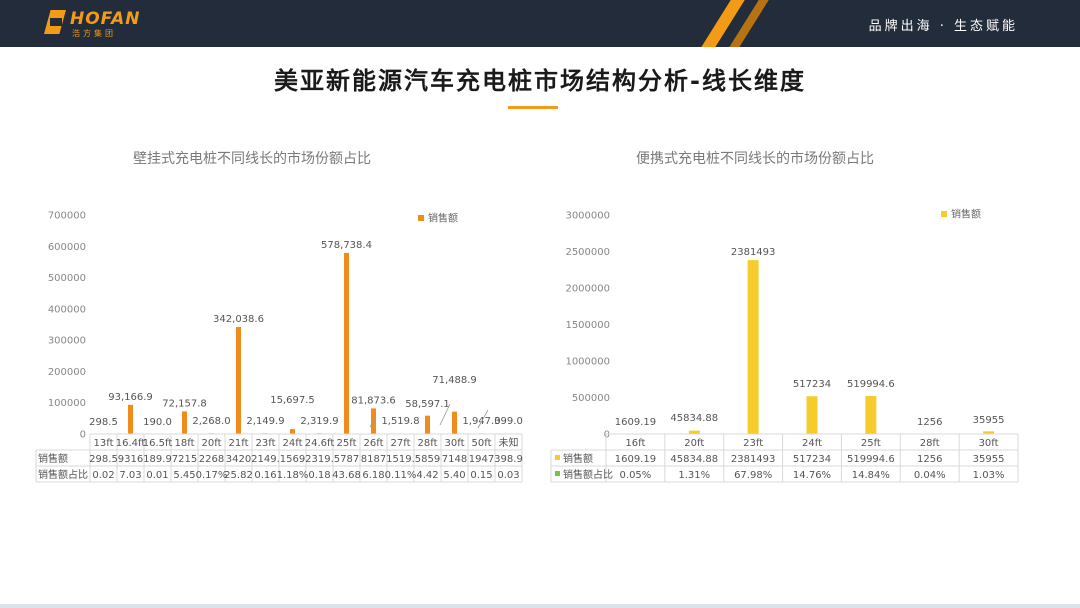  What do you see at coordinates (540, 606) in the screenshot?
I see `footer-line` at bounding box center [540, 606].